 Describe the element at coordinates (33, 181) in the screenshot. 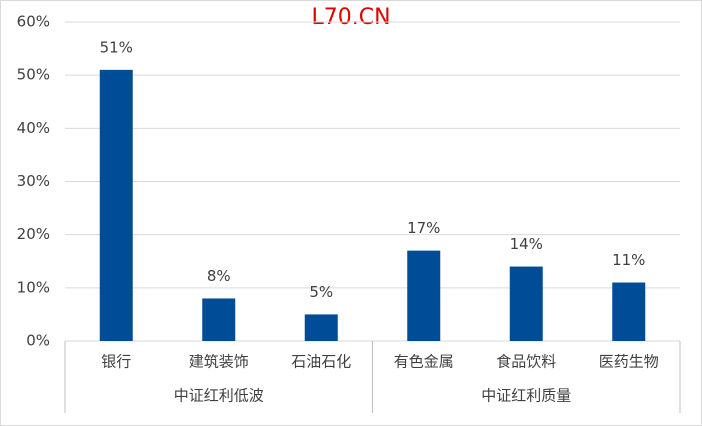

I see `y-tick-label: 30%` at that location.